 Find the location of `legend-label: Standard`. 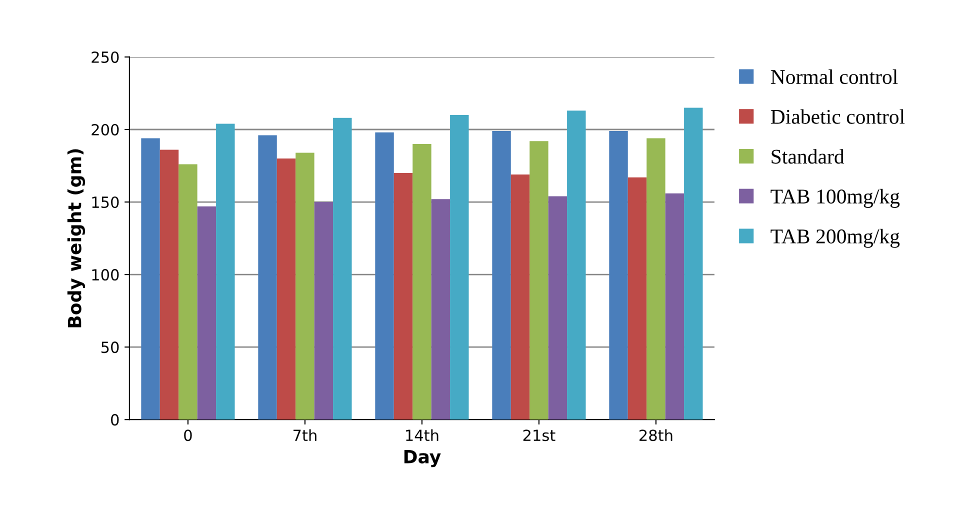

legend-label: Standard is located at coordinates (808, 156).